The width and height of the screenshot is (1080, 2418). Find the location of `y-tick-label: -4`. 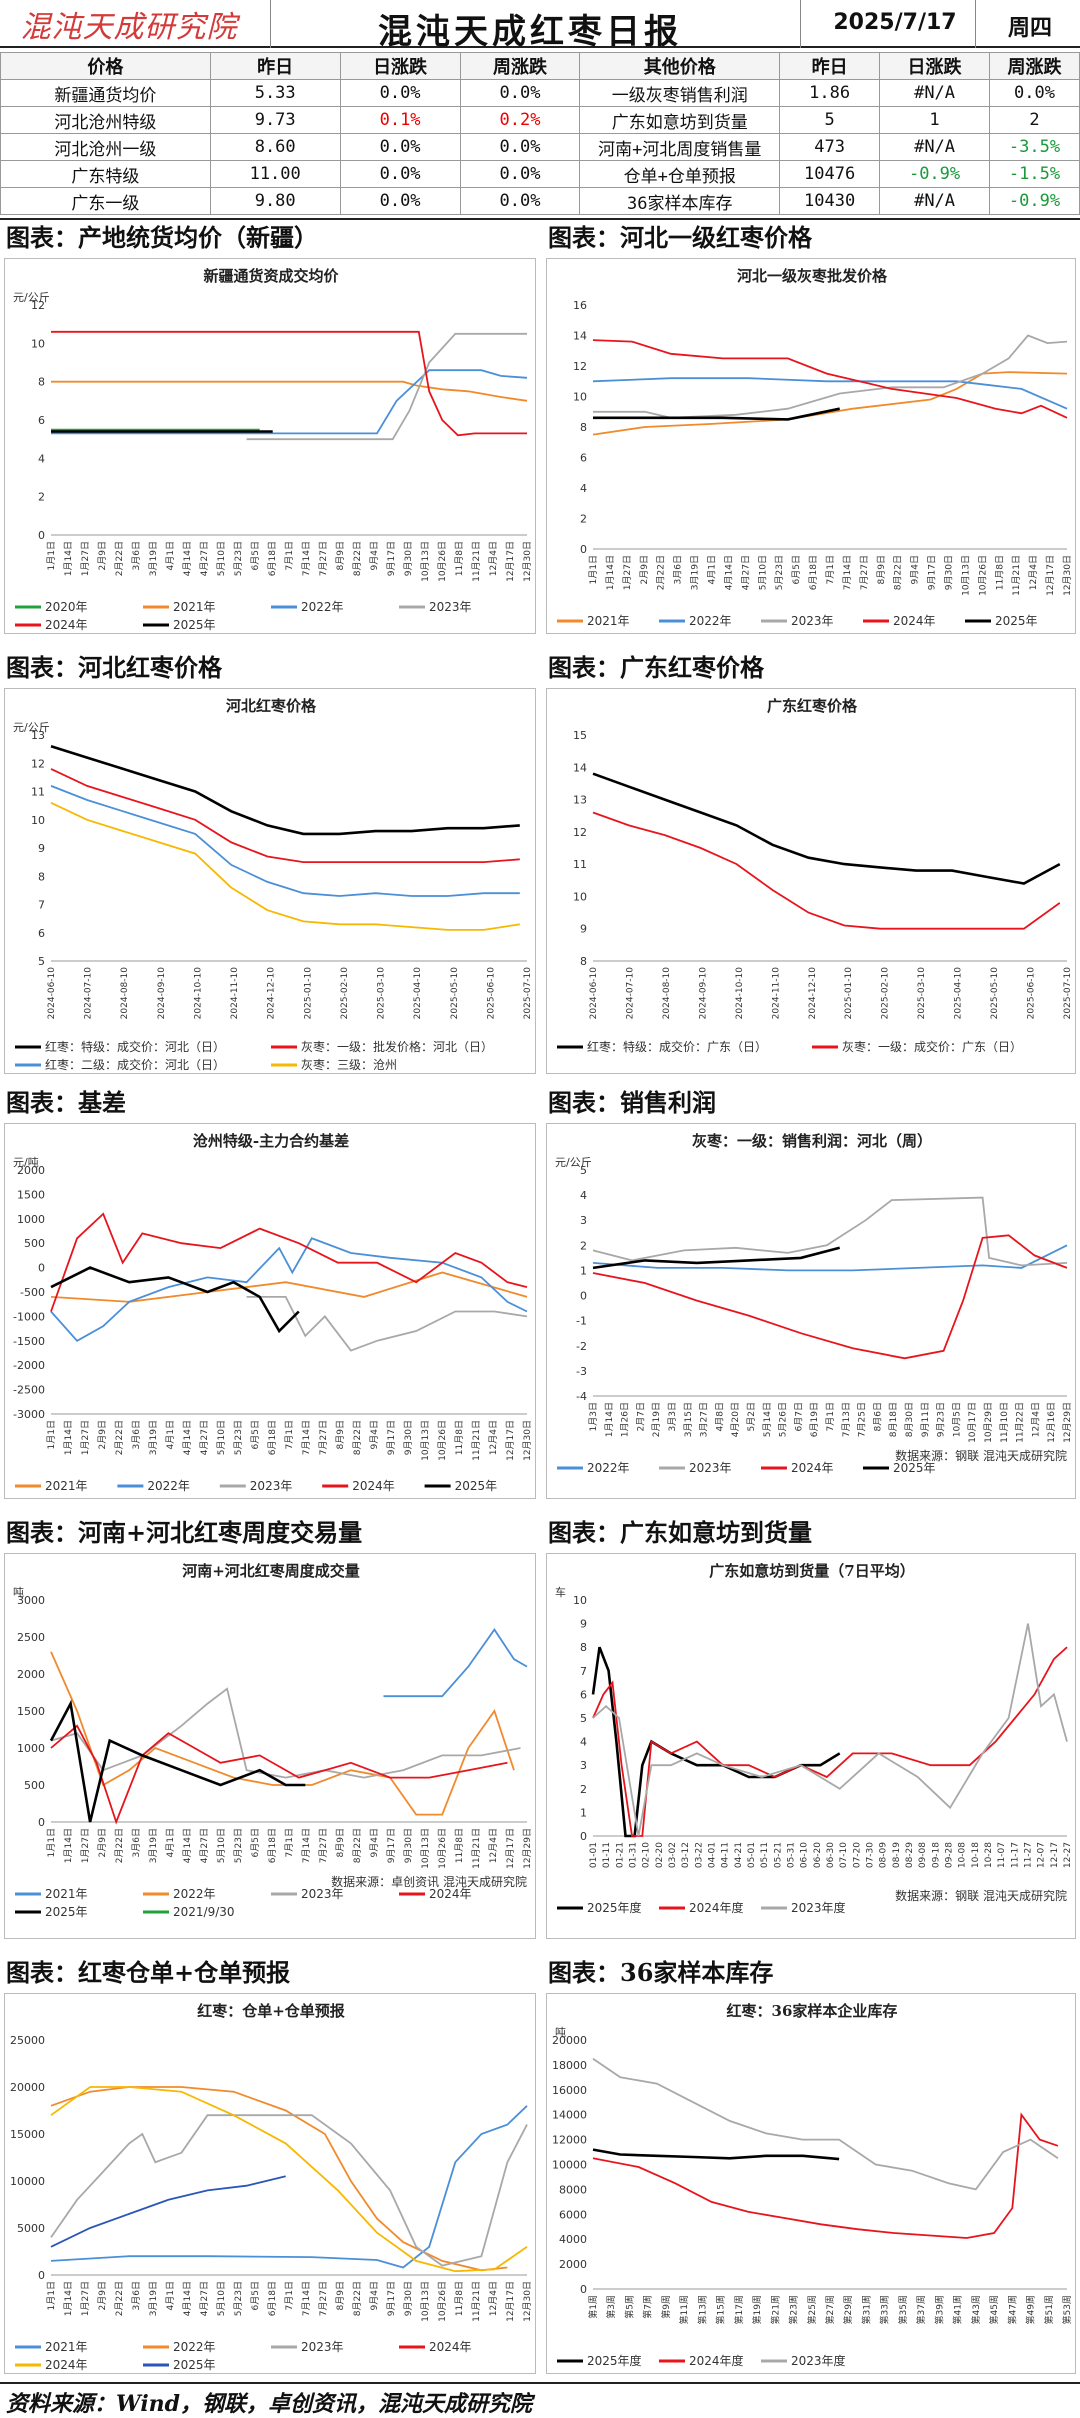

y-tick-label: -4 is located at coordinates (581, 1396).